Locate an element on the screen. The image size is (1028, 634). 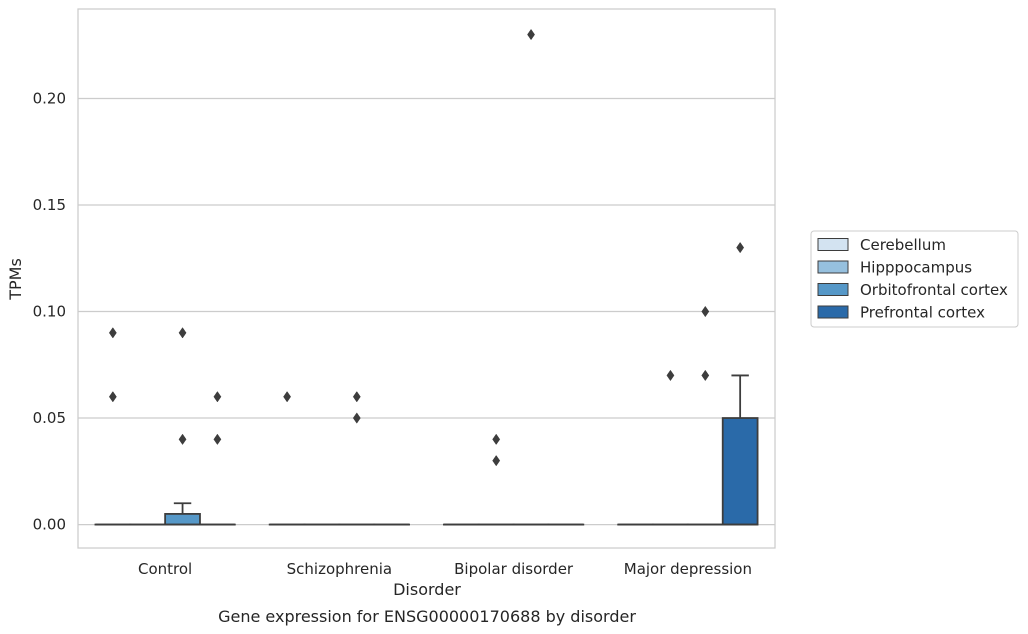
y-tick-labels: 0.00 0.05 0.10 0.15 0.20 is located at coordinates (49, 311).